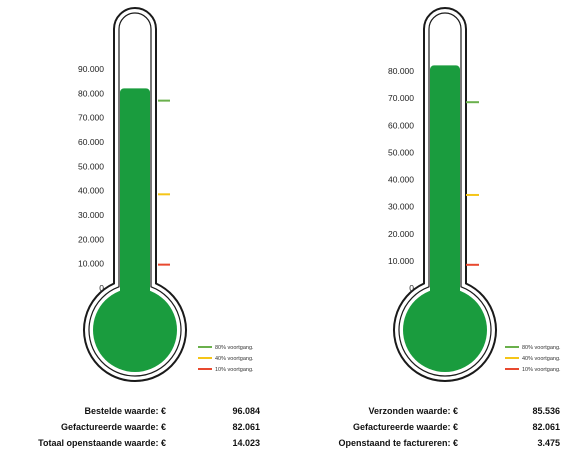  I want to click on stats-row: Totaal openstaande waarde: € 14.023, so click(130, 443).